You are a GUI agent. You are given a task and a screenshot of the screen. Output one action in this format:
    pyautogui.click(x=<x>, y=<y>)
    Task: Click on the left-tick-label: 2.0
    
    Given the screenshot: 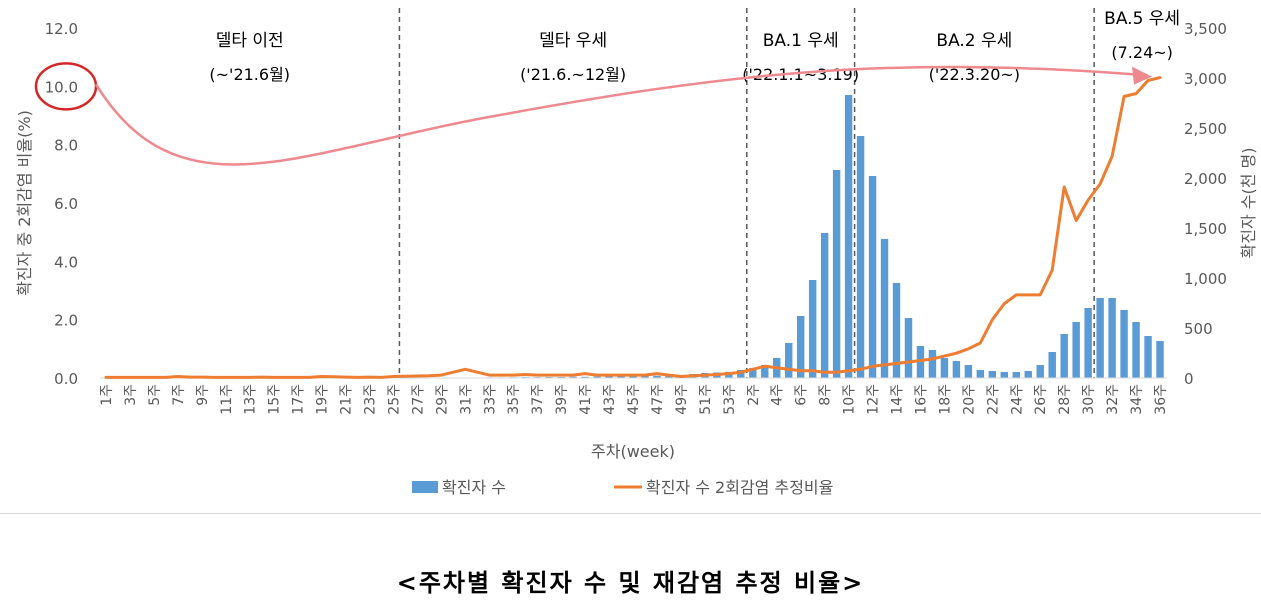 What is the action you would take?
    pyautogui.click(x=66, y=321)
    